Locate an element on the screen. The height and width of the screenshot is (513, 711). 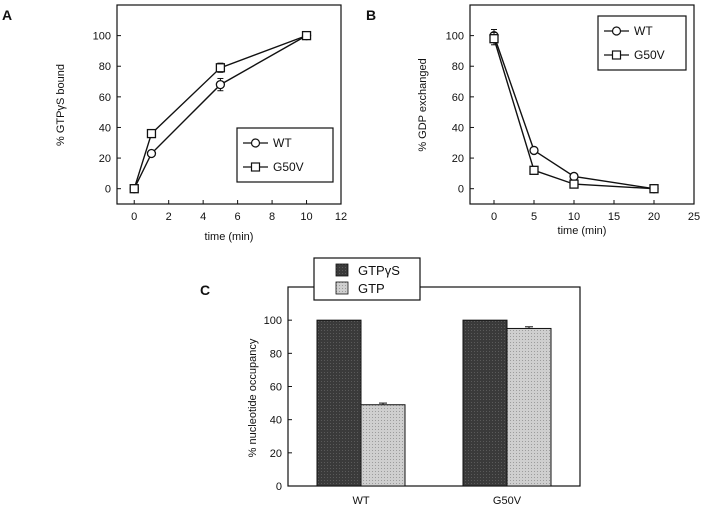
panel-c-letter: C is located at coordinates (205, 290).